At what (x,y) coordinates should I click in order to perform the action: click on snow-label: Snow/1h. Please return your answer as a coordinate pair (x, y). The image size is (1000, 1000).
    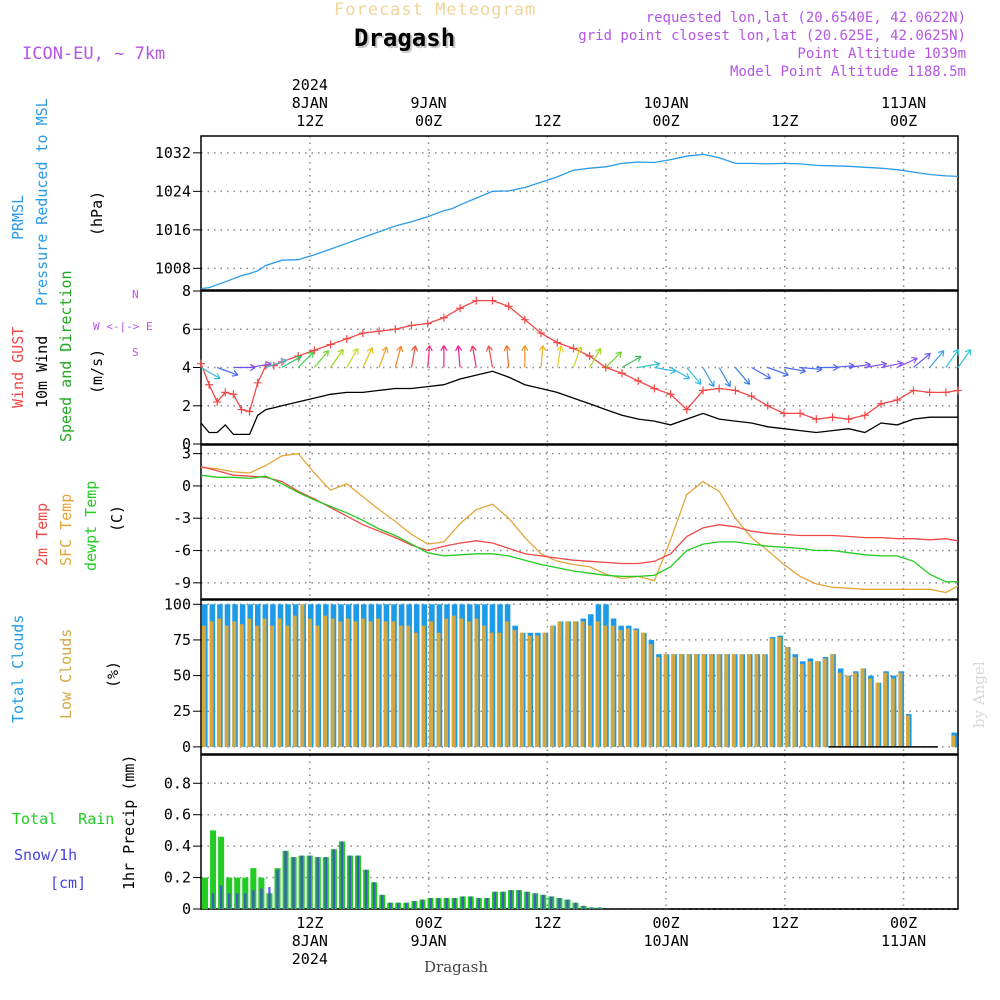
    Looking at the image, I should click on (46, 855).